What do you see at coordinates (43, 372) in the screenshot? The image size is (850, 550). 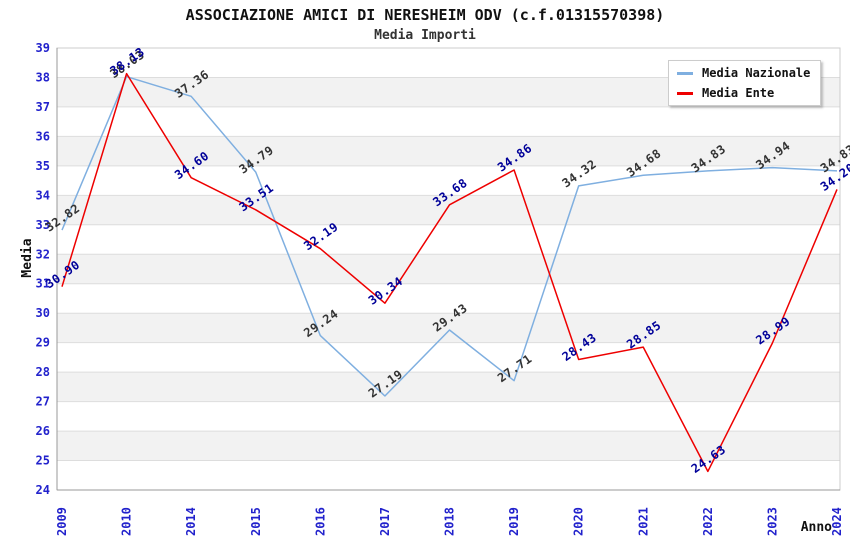 I see `y-tick-label: 28` at bounding box center [43, 372].